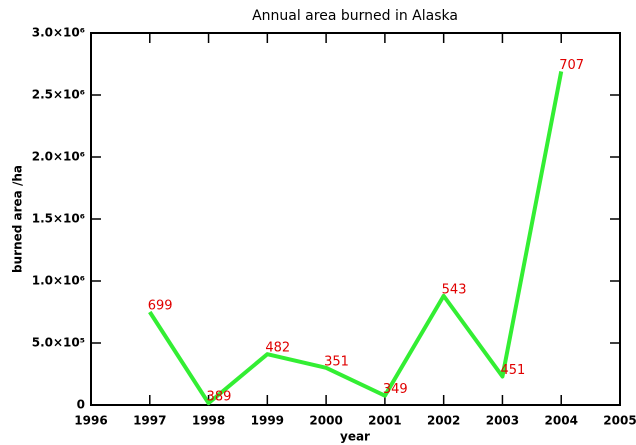  What do you see at coordinates (454, 289) in the screenshot?
I see `point-label: 543` at bounding box center [454, 289].